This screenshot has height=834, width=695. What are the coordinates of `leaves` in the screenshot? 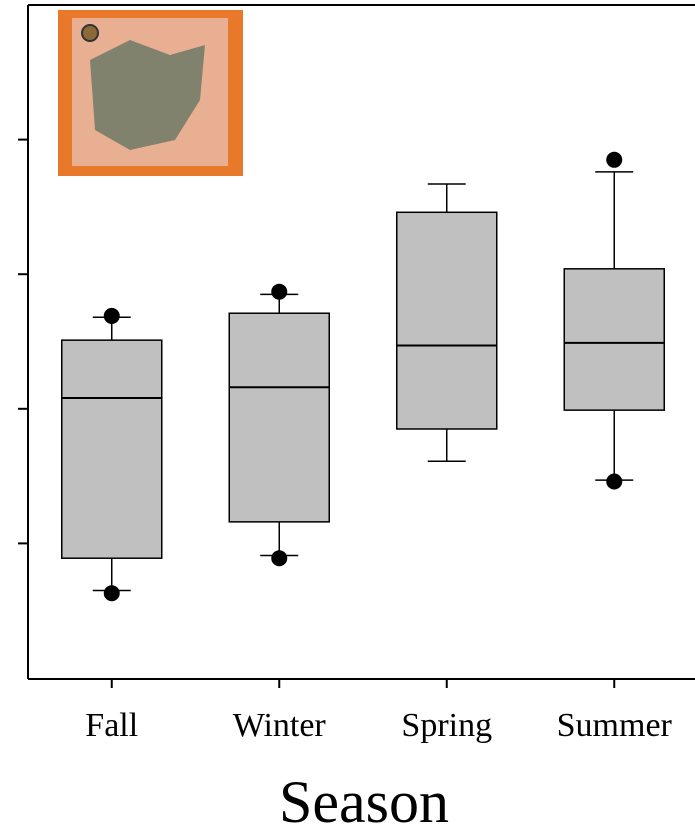 It's located at (147, 95).